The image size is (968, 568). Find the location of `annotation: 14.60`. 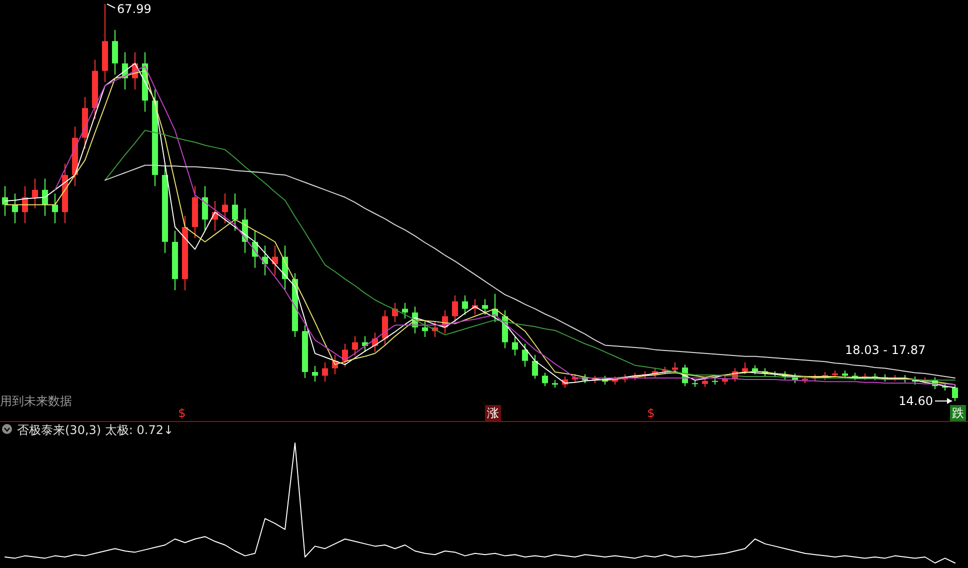

annotation: 14.60 is located at coordinates (915, 401).